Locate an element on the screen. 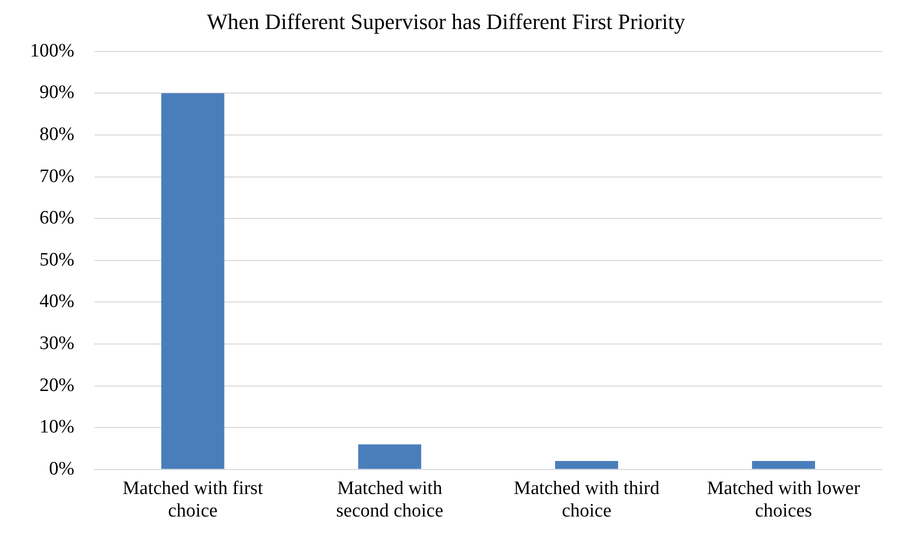 This screenshot has height=536, width=902. y-tick-label: 10% is located at coordinates (57, 427).